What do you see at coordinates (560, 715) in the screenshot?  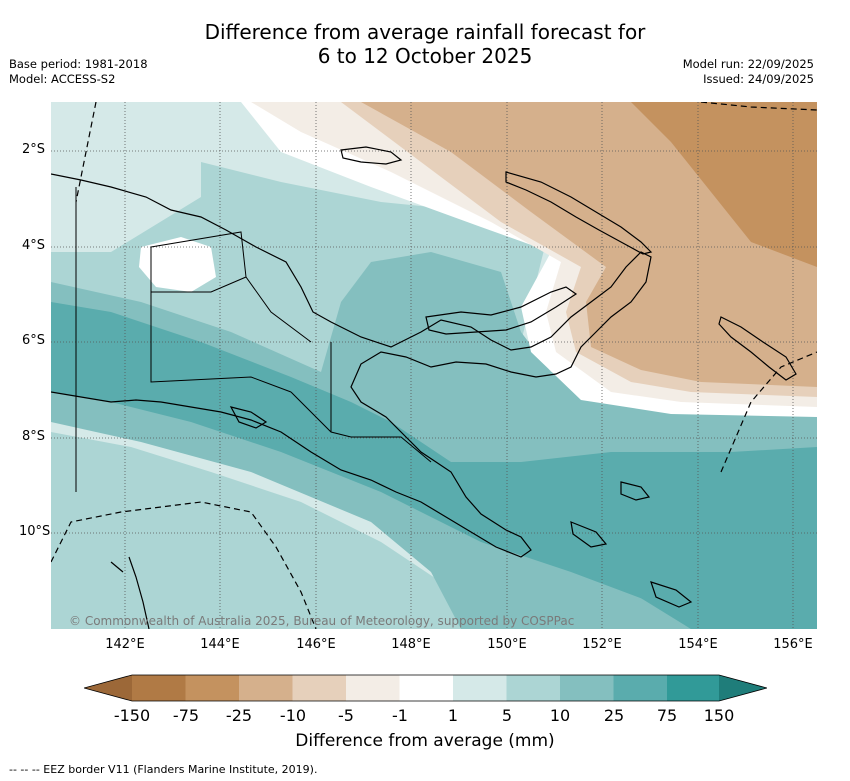 I see `colorbar-tick-label: 10` at bounding box center [560, 715].